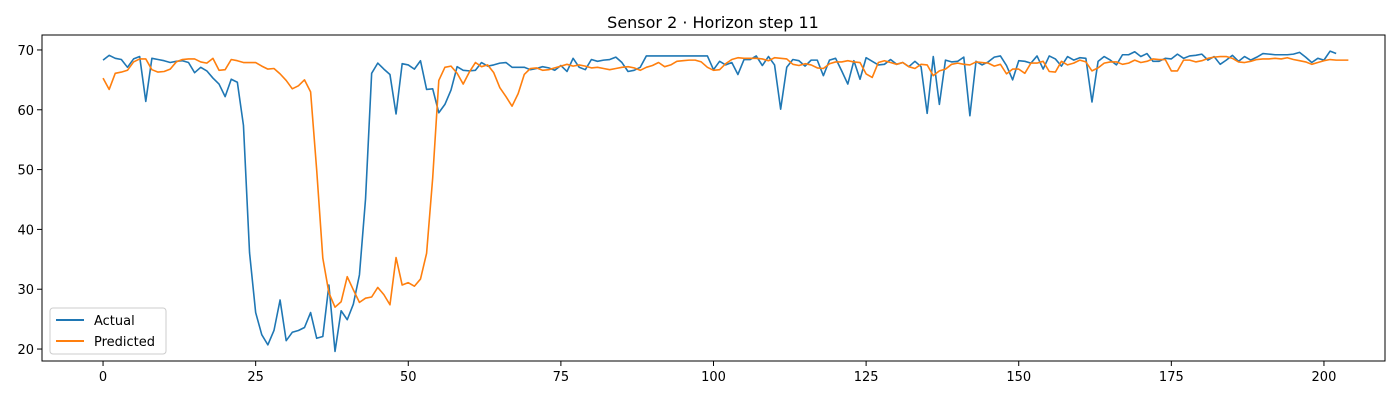  Describe the element at coordinates (25, 111) in the screenshot. I see `y-tick-label: 60` at that location.